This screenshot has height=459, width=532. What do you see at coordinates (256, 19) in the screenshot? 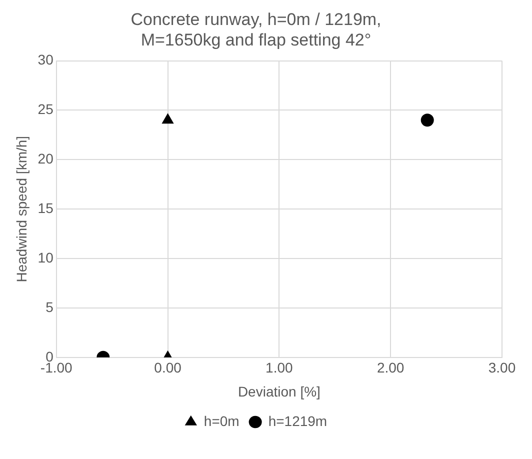
I see `text: Concrete runway, h=0m / 1219m,` at bounding box center [256, 19].